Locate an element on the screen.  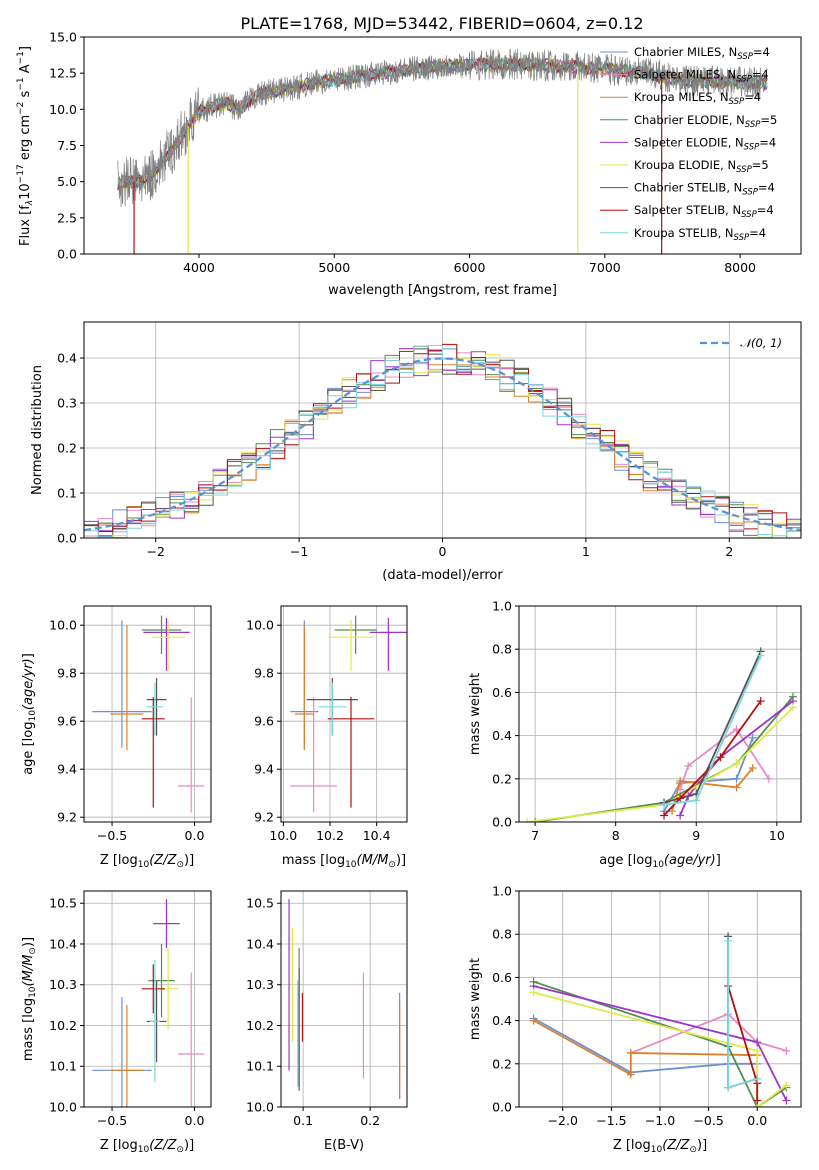
label-rest: )] is located at coordinates (28, 942).